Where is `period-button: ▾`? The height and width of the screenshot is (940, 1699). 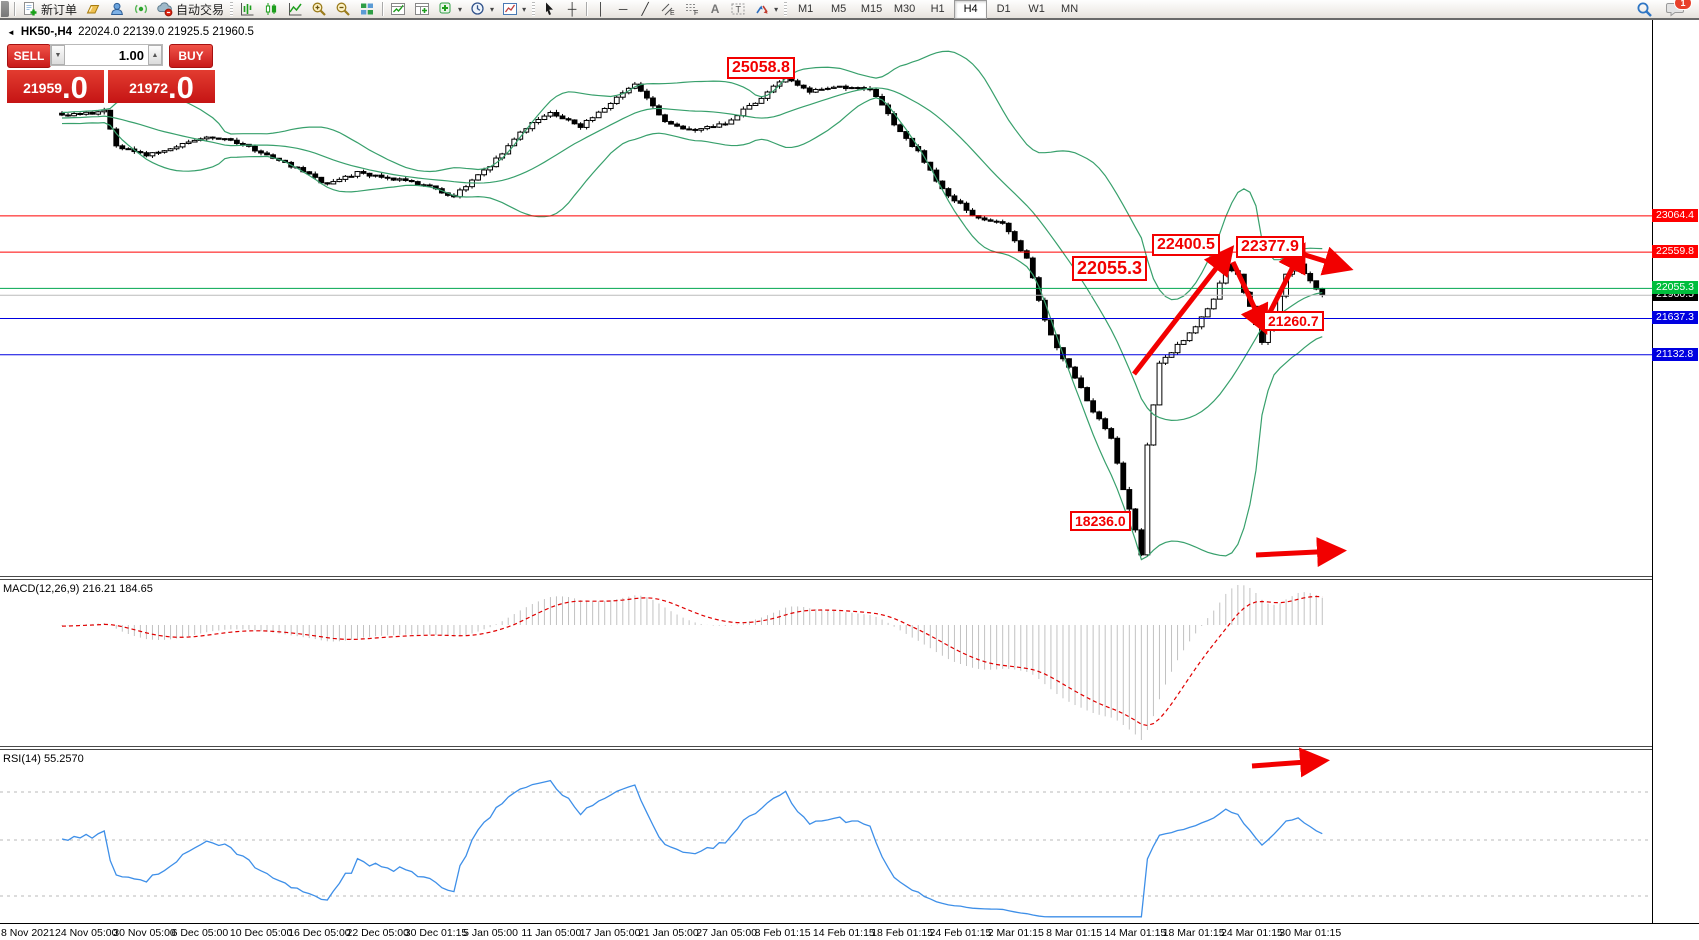
period-button: ▾ is located at coordinates (482, 9).